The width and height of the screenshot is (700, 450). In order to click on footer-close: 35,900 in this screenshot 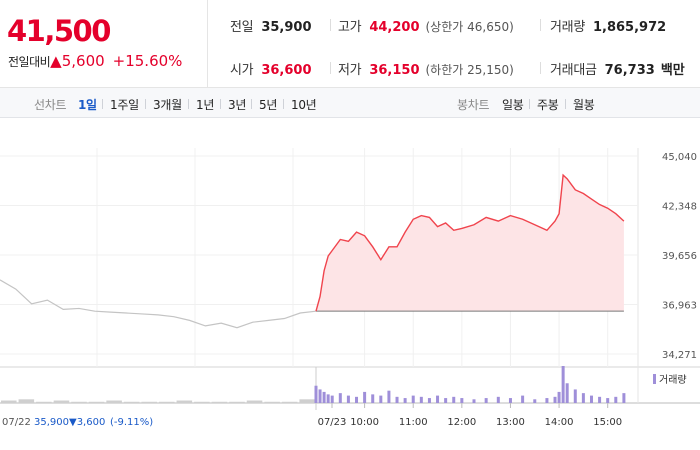, I will do `click(51, 422)`.